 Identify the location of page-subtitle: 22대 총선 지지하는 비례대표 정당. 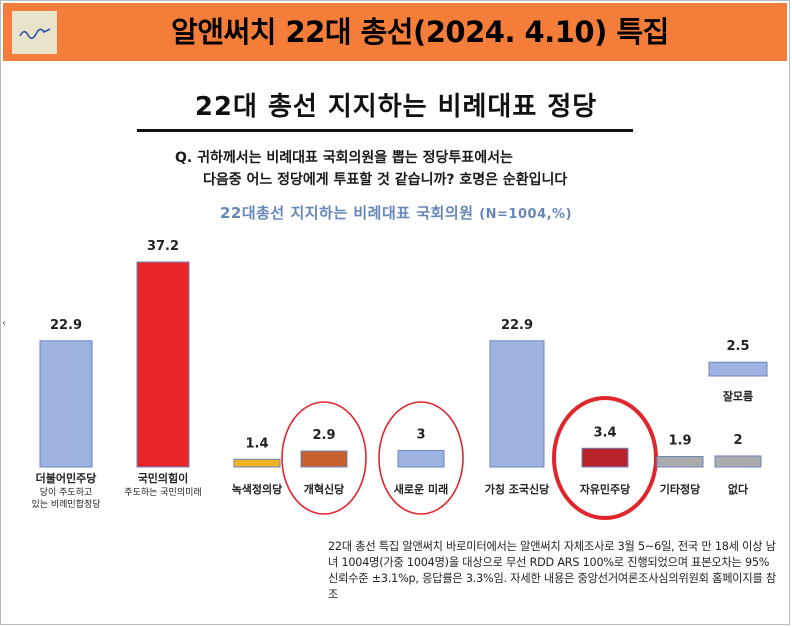
(396, 107).